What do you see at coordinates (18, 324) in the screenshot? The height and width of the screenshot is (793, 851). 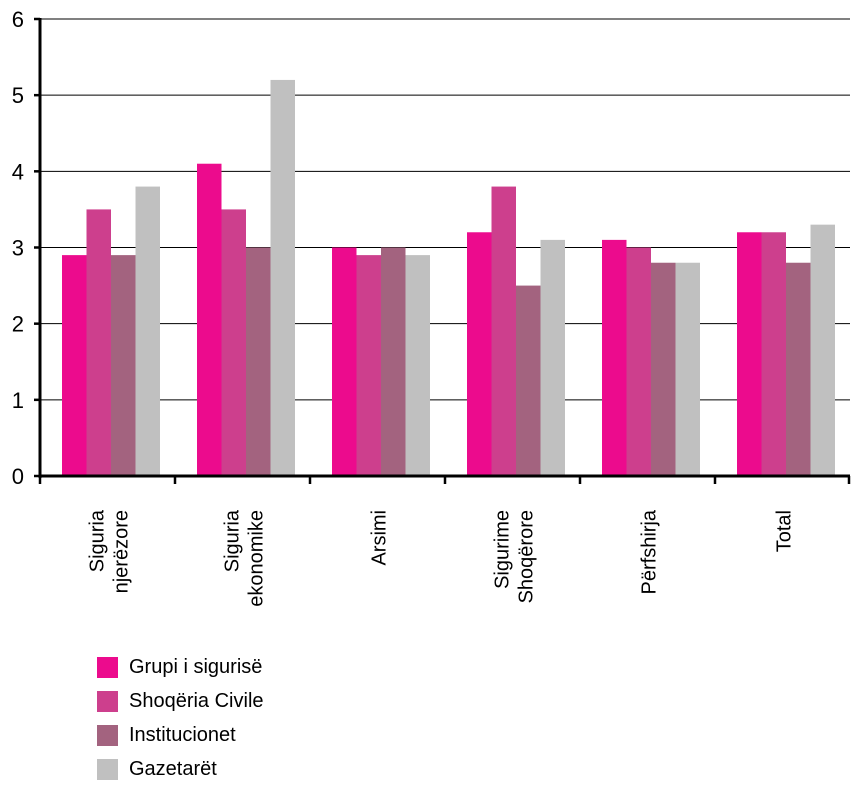 I see `y-tick-label: 2` at bounding box center [18, 324].